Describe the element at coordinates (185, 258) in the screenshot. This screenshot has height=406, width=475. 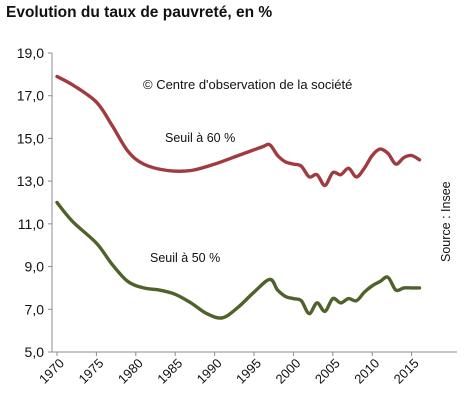
I see `series-label-50: Seuil à 50 %` at that location.